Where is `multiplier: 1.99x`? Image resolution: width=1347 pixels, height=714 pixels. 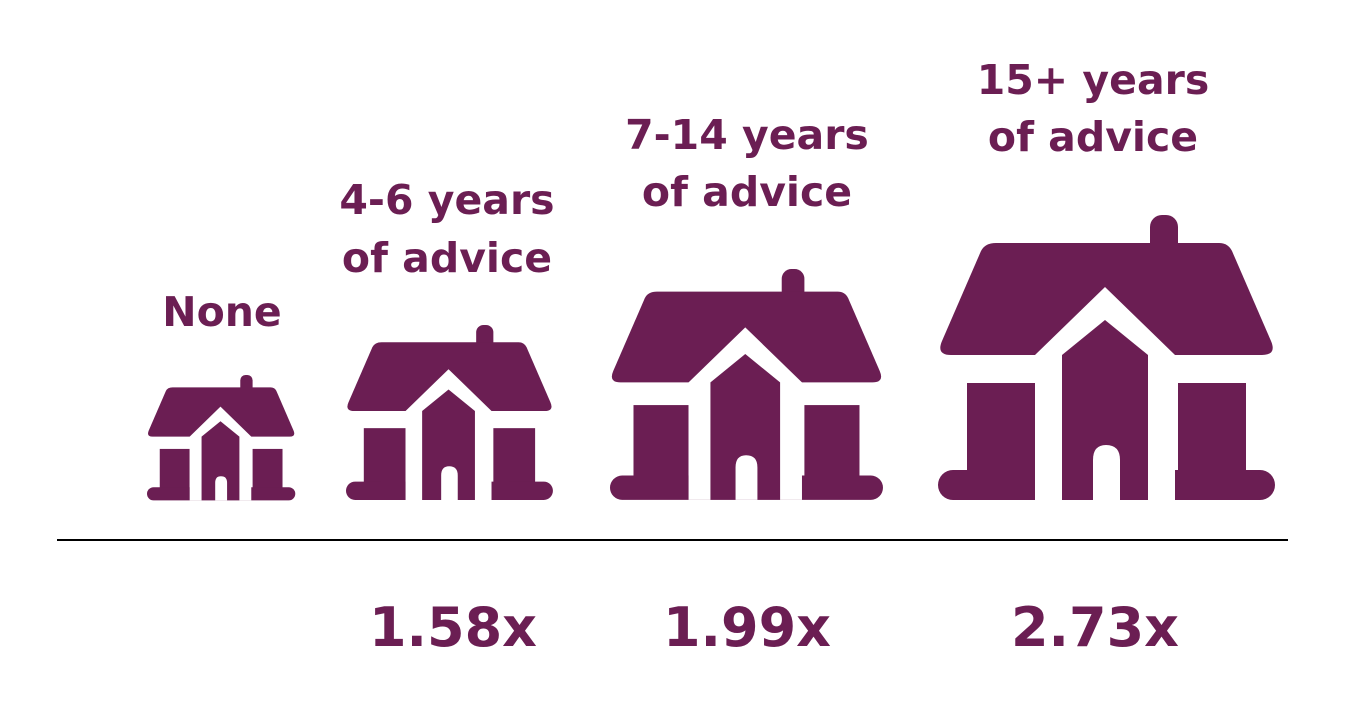 multiplier: 1.99x is located at coordinates (747, 627).